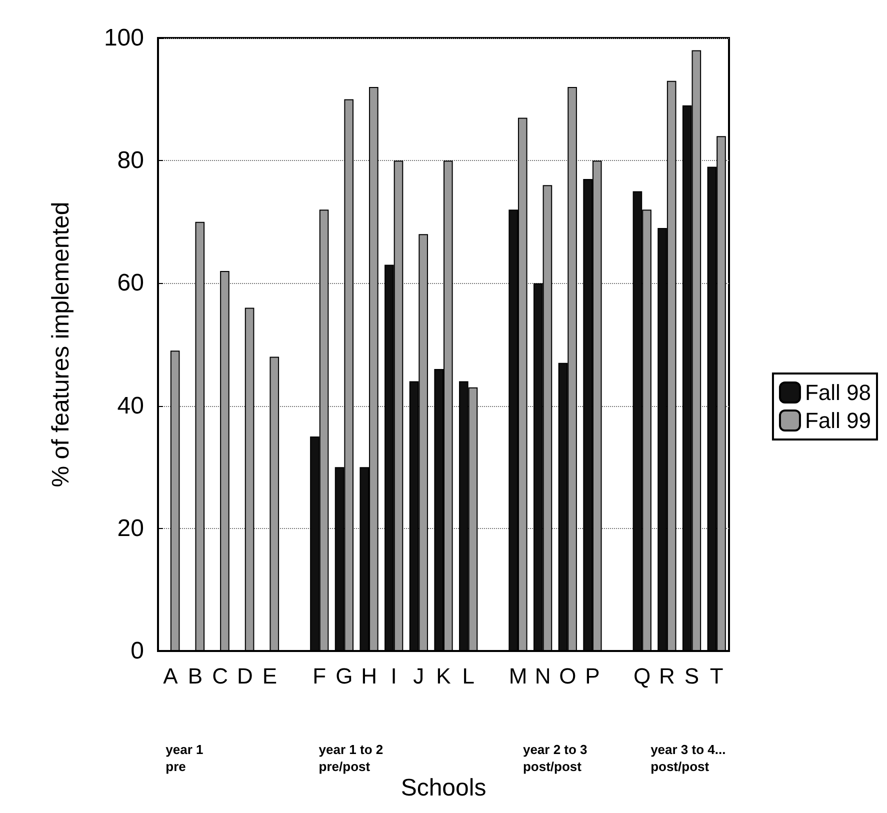 The image size is (887, 813). I want to click on text: year 1 pre, so click(185, 758).